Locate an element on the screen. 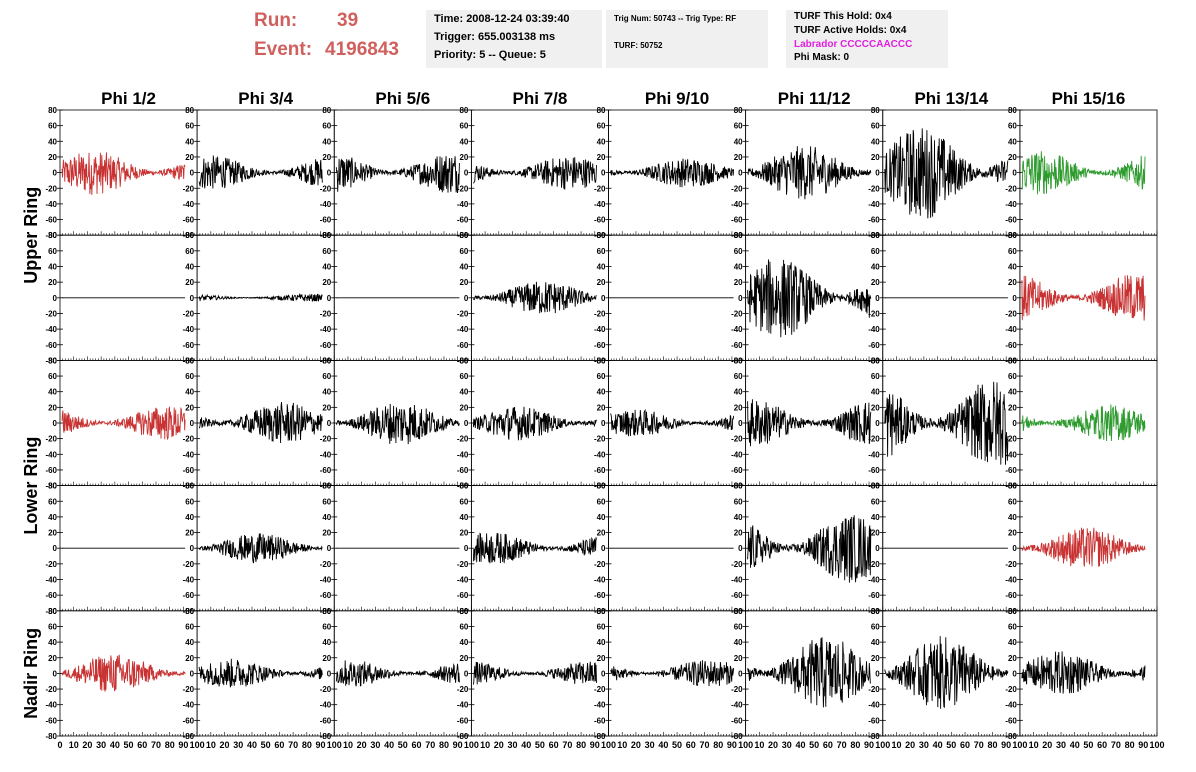 The image size is (1196, 772). x-tick-label: 60 is located at coordinates (828, 745).